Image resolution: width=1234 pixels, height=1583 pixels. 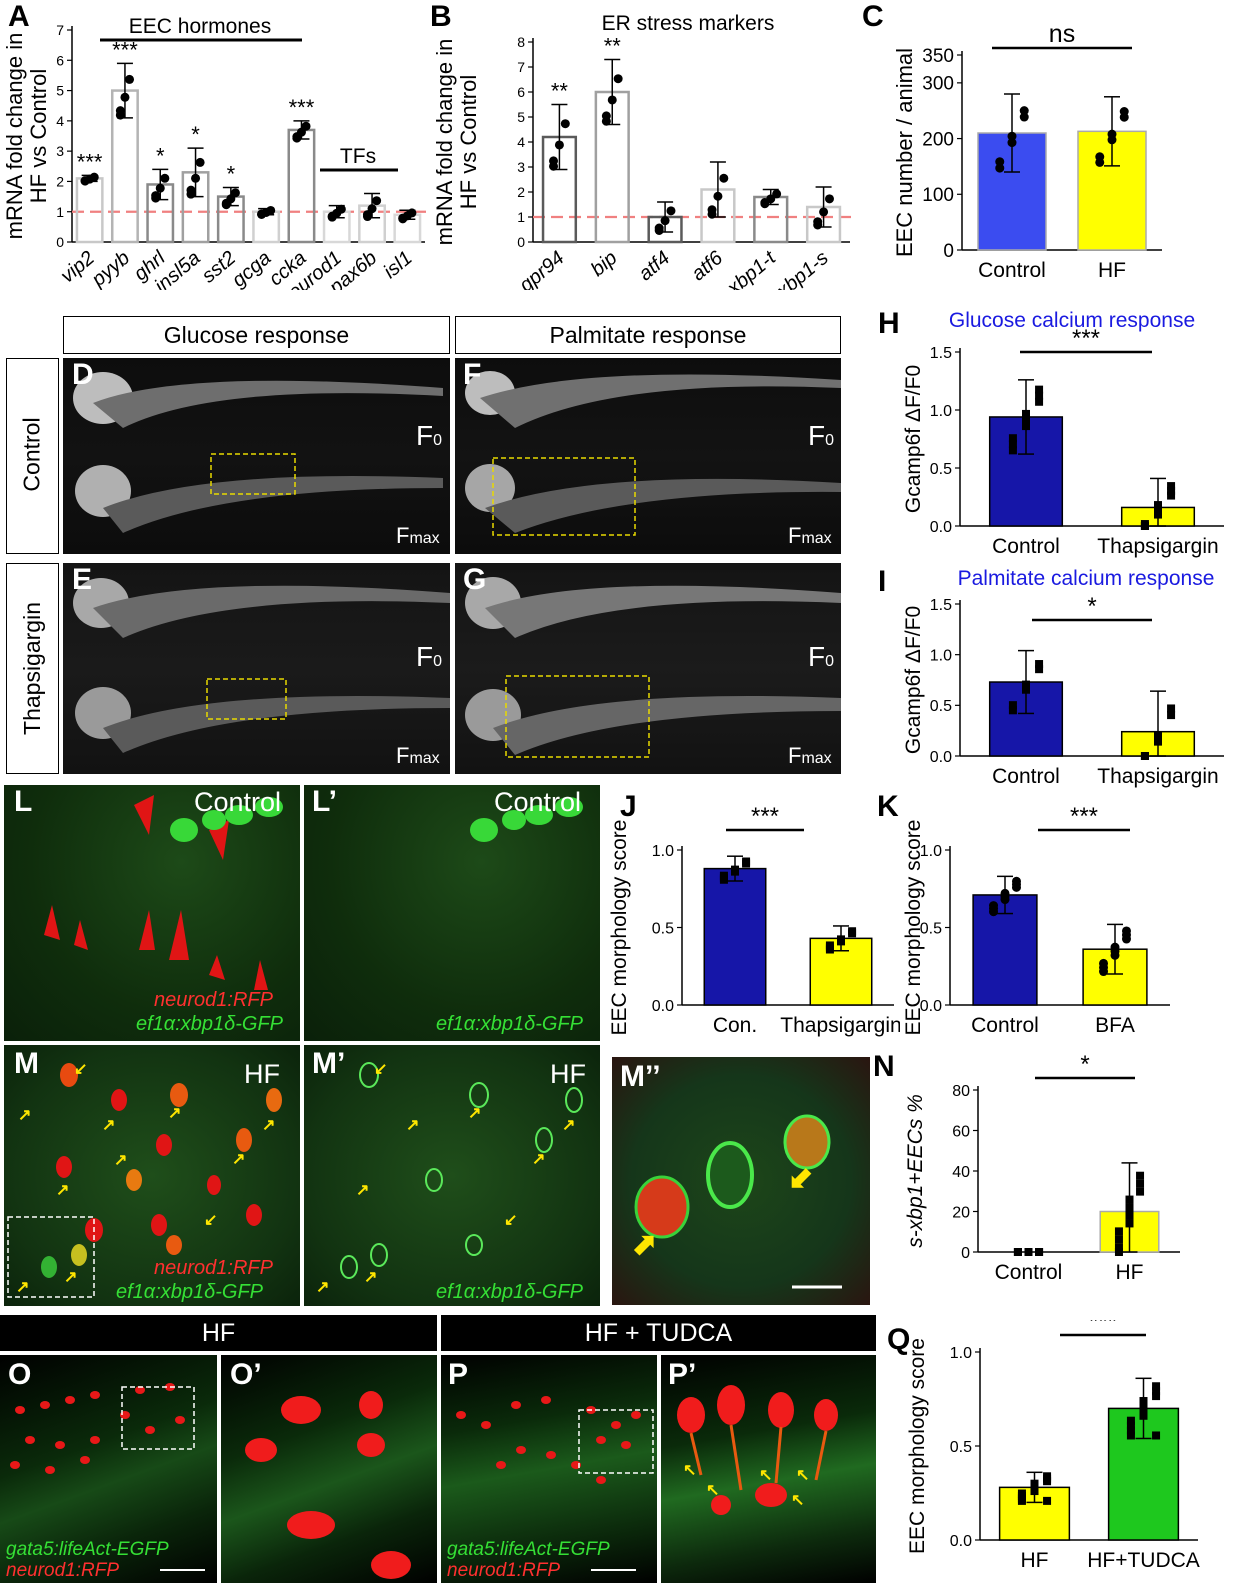 I want to click on f0-label-e: F0, so click(x=429, y=656).